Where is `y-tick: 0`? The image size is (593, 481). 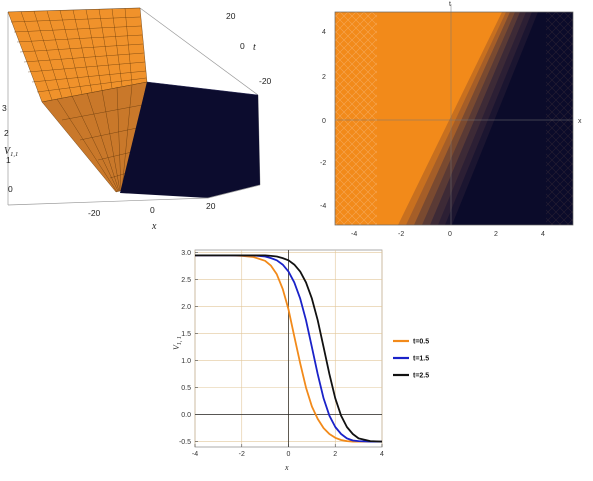 y-tick: 0 is located at coordinates (324, 121).